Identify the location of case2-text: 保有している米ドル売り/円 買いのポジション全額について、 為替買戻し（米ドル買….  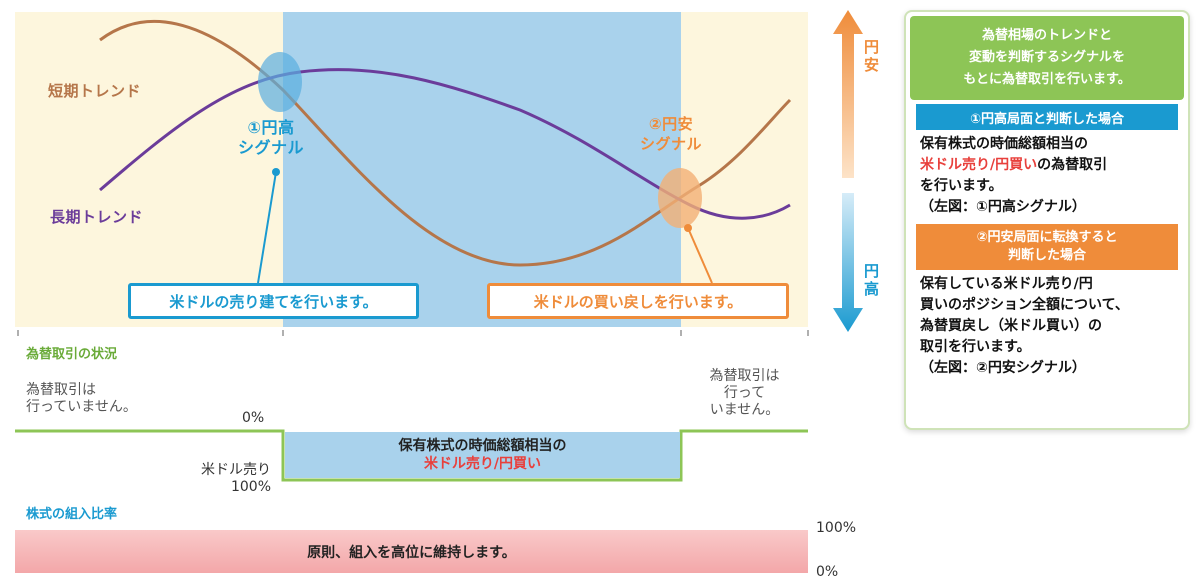
(1024, 326).